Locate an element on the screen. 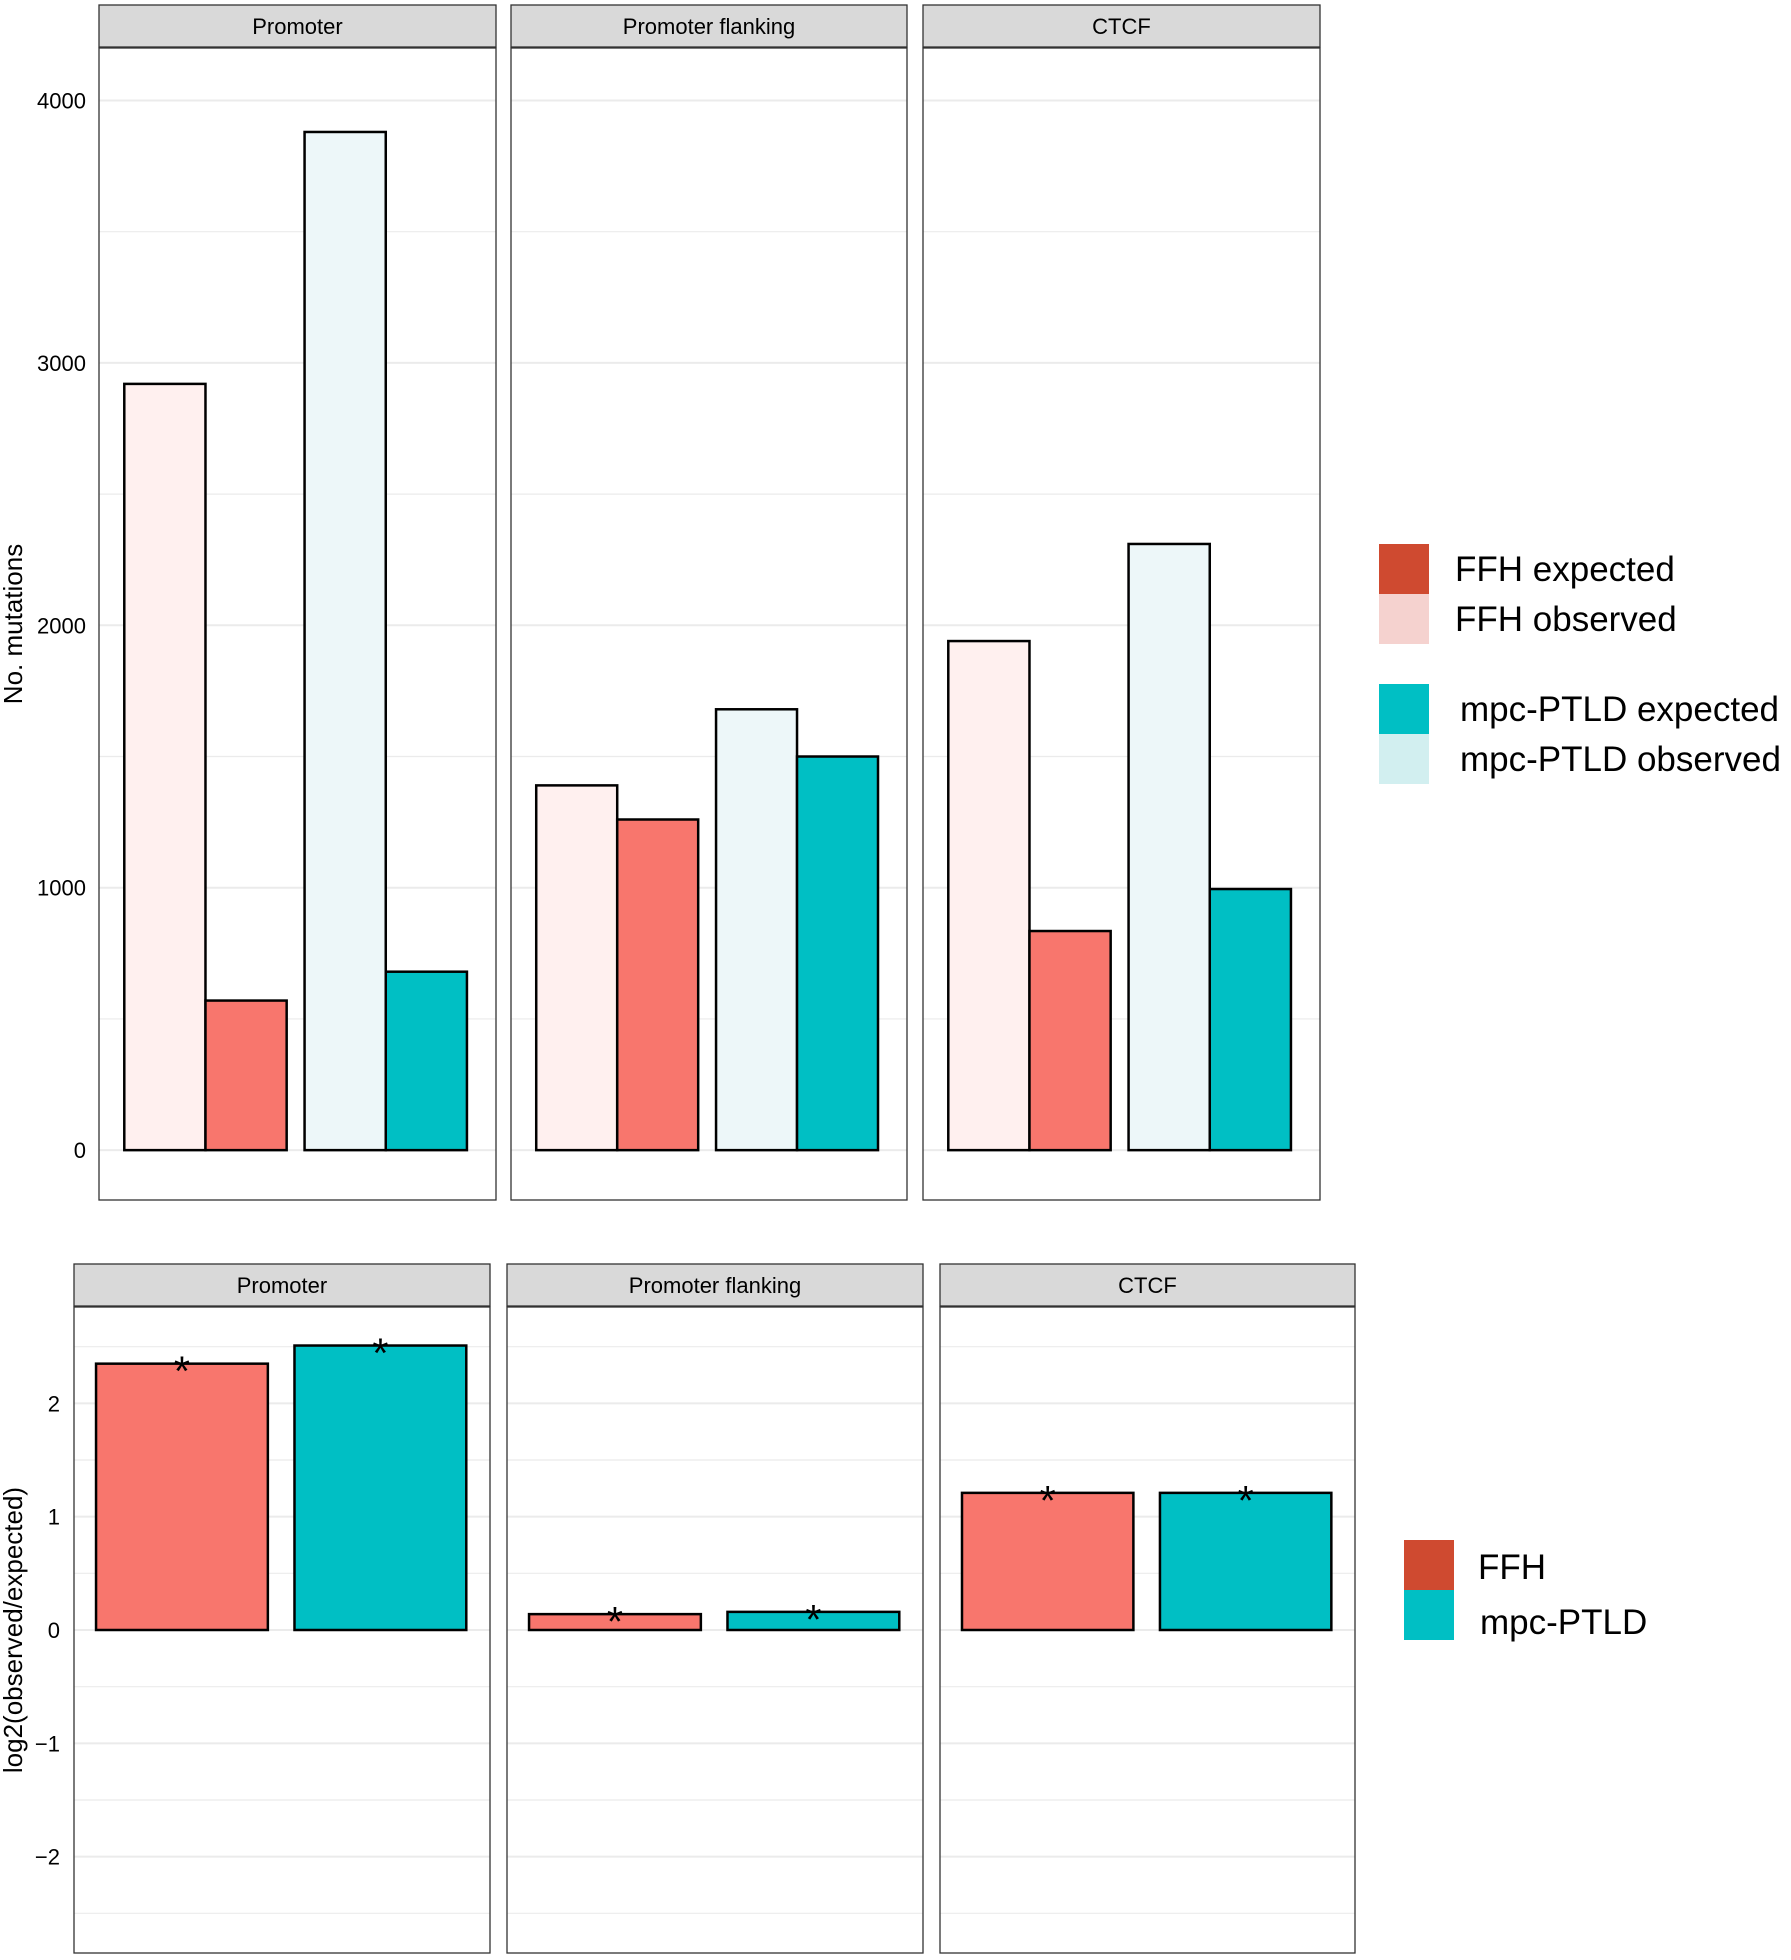 The width and height of the screenshot is (1791, 1960). bottom-y-tick-label: −1 is located at coordinates (47, 1743).